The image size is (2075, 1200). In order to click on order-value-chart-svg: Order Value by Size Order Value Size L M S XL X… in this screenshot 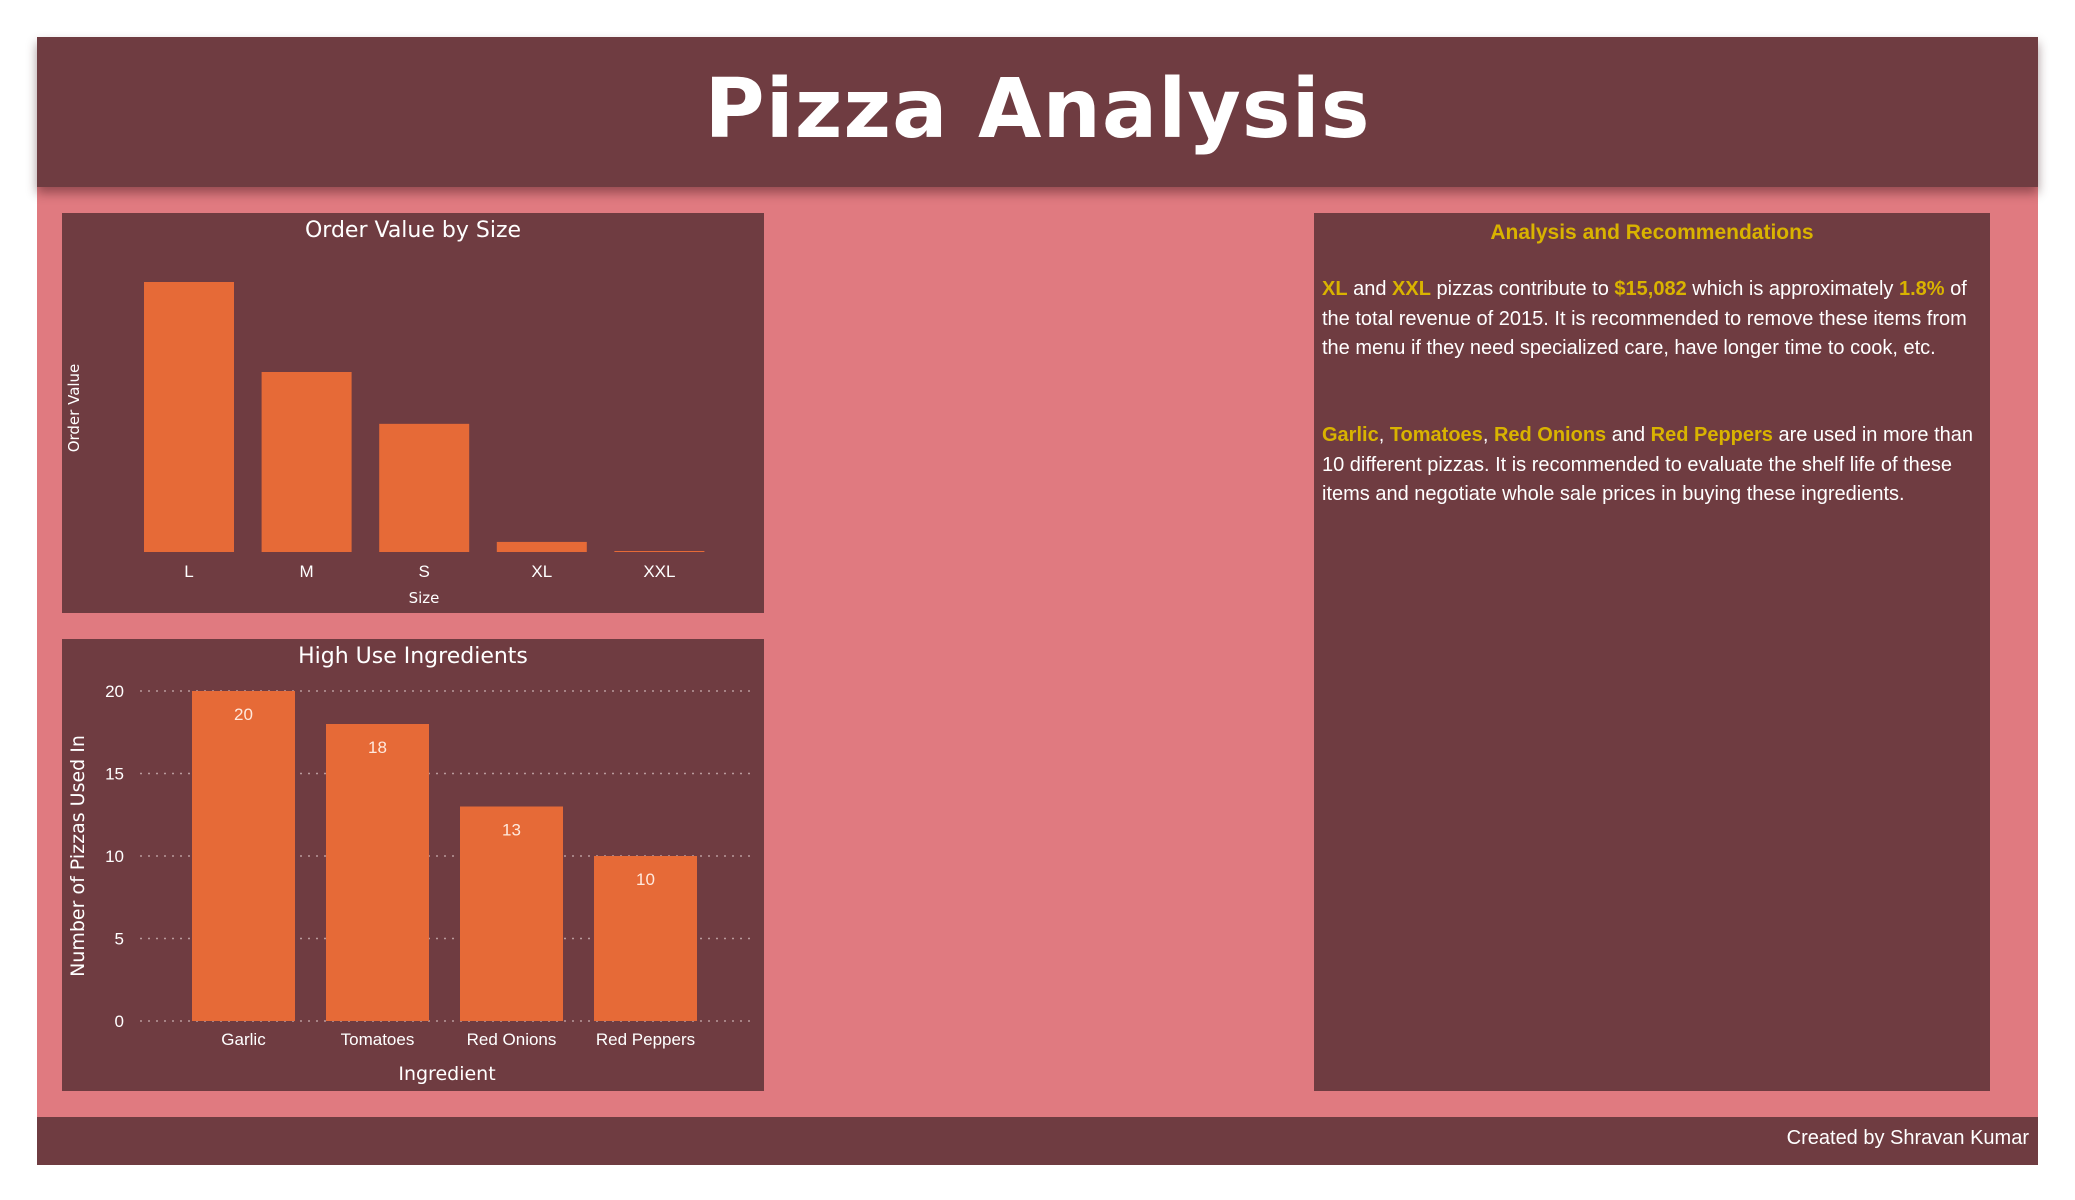, I will do `click(385, 412)`.